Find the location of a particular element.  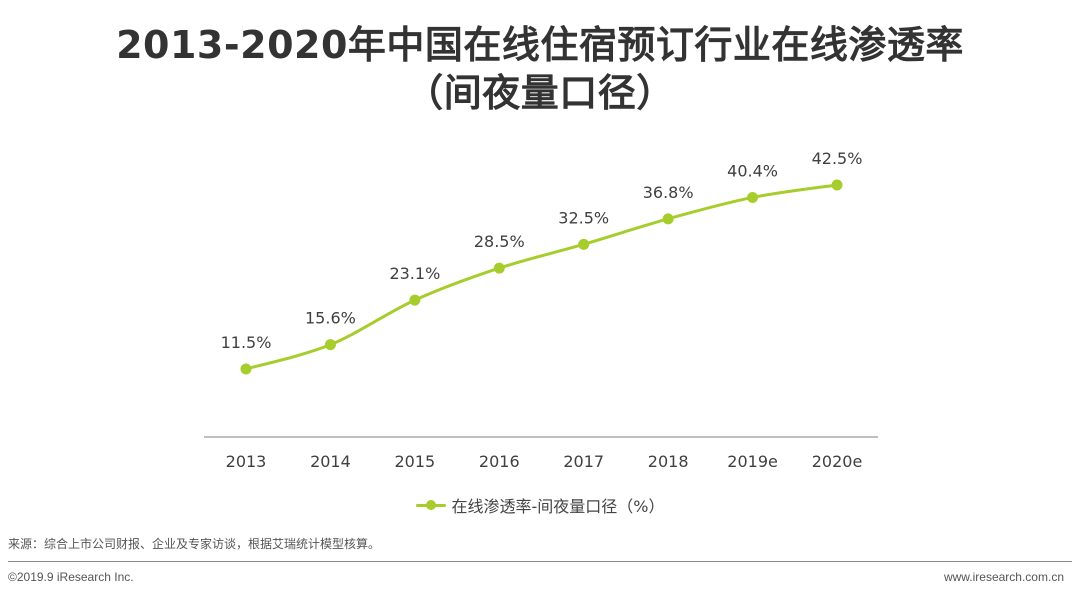

source-note: 来源：综合上市公司财报、企业及专家访谈，根据艾瑞统计模型核算。 is located at coordinates (194, 544).